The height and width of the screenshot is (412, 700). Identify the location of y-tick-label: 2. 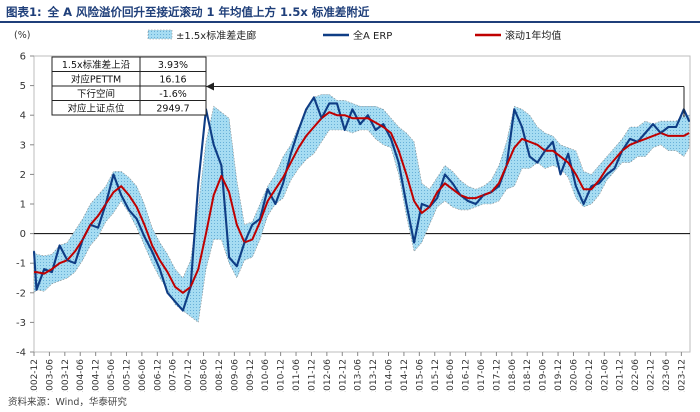
(23, 175).